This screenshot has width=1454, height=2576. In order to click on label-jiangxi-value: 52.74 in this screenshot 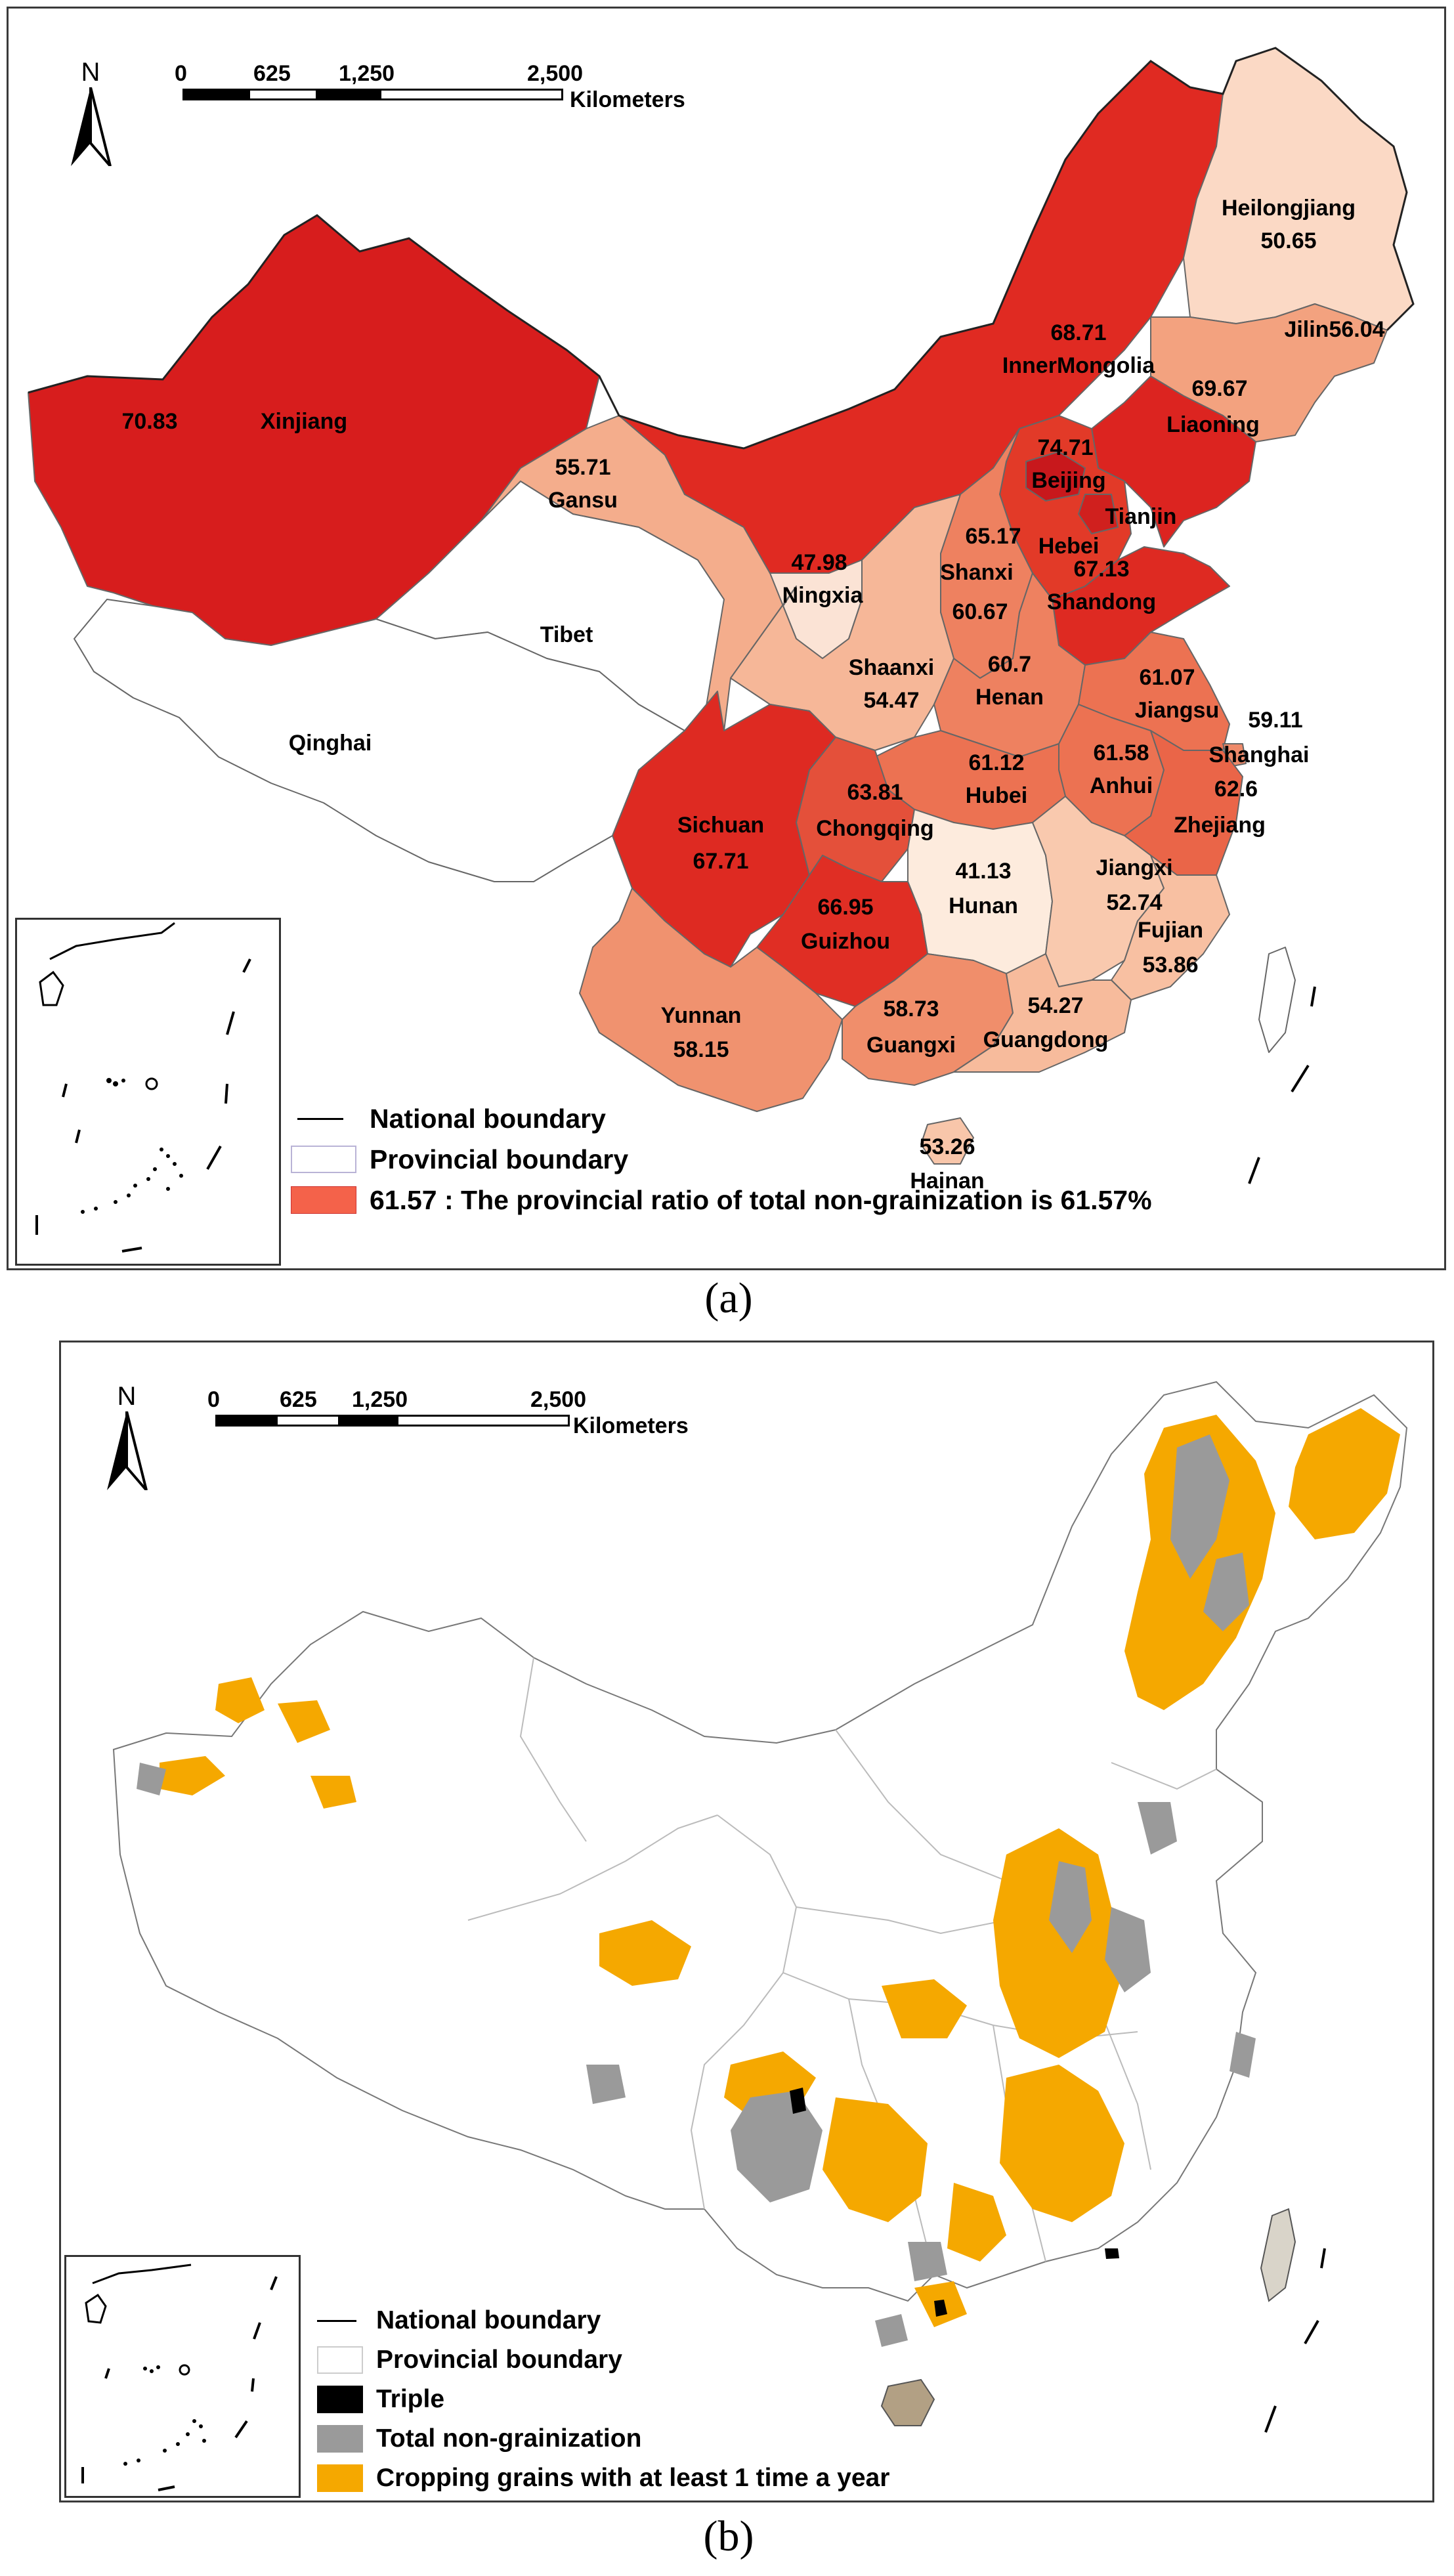, I will do `click(1134, 902)`.